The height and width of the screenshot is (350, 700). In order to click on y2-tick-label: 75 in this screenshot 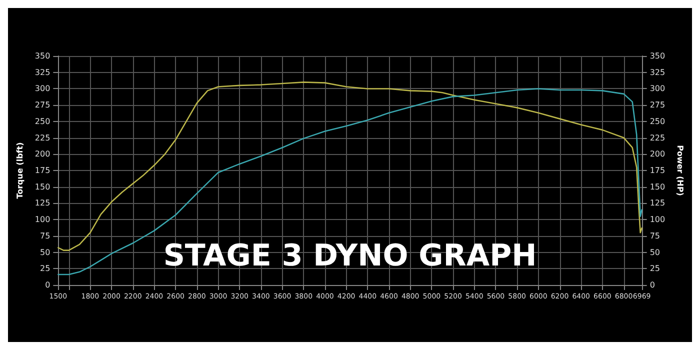, I will do `click(655, 235)`.